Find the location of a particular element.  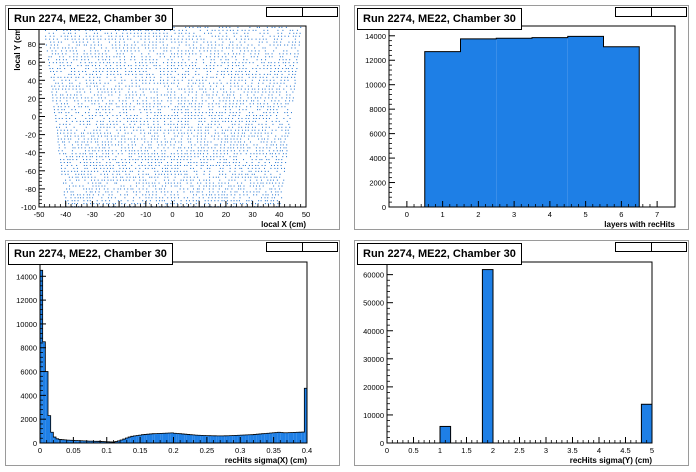

pad-title: Run 2274, ME22, Chamber 30 is located at coordinates (90, 254).